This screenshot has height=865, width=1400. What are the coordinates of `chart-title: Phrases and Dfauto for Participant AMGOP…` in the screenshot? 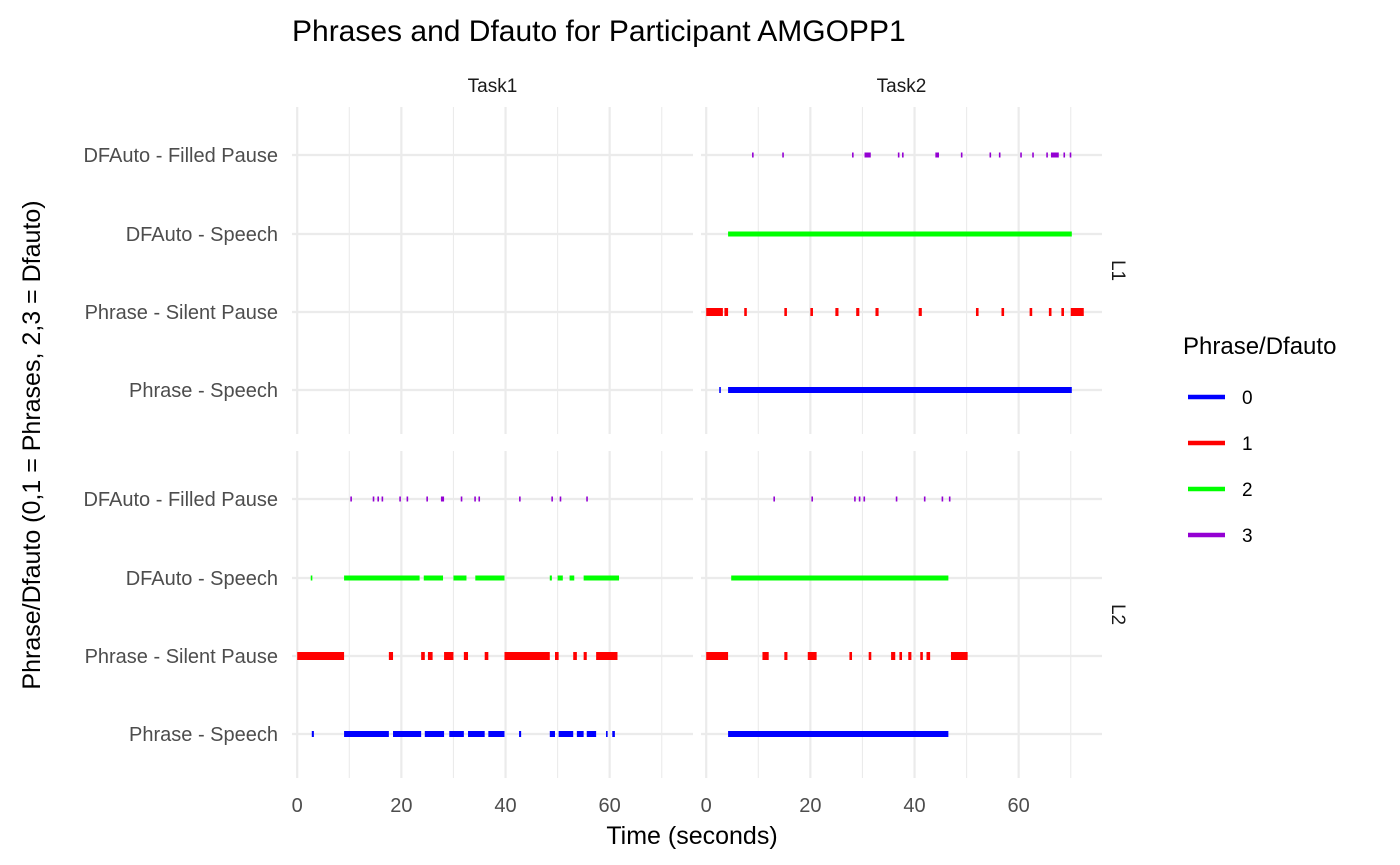 It's located at (599, 31).